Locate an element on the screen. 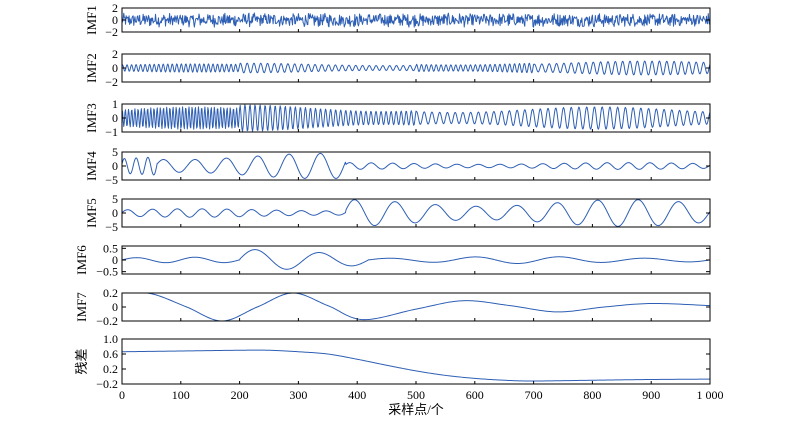 This screenshot has height=427, width=800. panel-5-ytick-label: 0 is located at coordinates (115, 213).